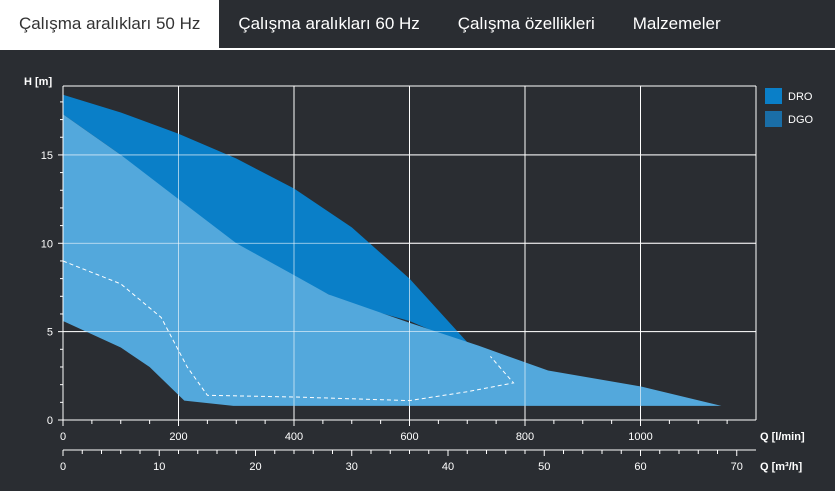 Image resolution: width=835 pixels, height=491 pixels. Describe the element at coordinates (352, 467) in the screenshot. I see `x2-tick-label: 30` at that location.